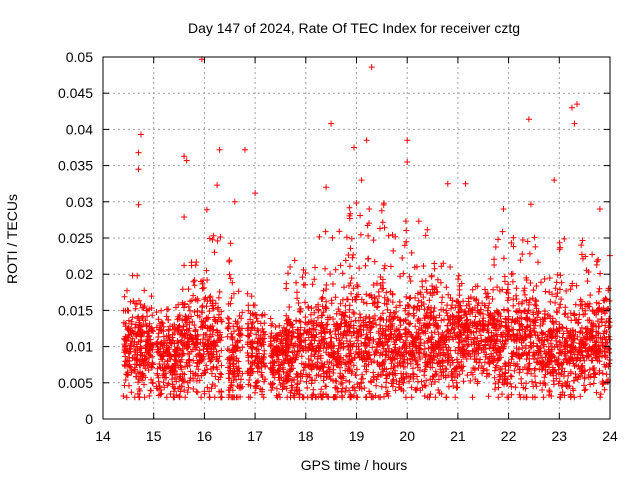 This screenshot has width=640, height=480. What do you see at coordinates (75, 310) in the screenshot?
I see `y-tick-label: 0.015` at bounding box center [75, 310].